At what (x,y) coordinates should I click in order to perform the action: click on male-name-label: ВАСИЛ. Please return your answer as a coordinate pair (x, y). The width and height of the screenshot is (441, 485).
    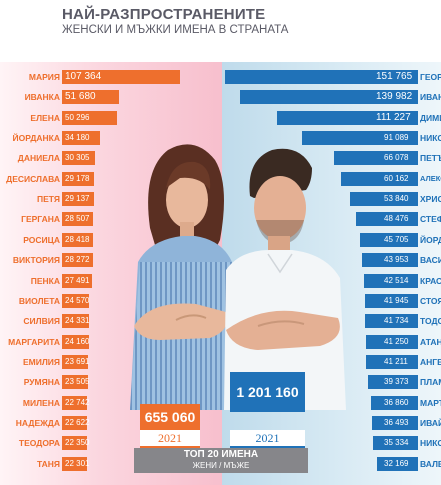
    Looking at the image, I should click on (430, 260).